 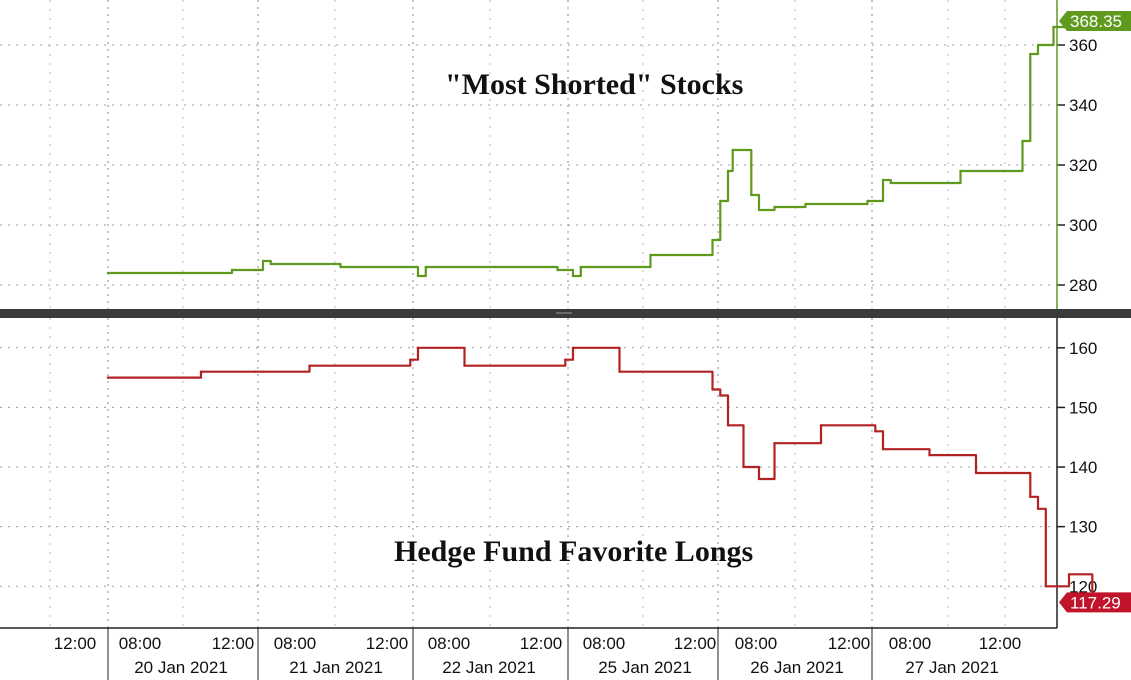 What do you see at coordinates (489, 667) in the screenshot?
I see `x-tick-date-label: 22 Jan 2021` at bounding box center [489, 667].